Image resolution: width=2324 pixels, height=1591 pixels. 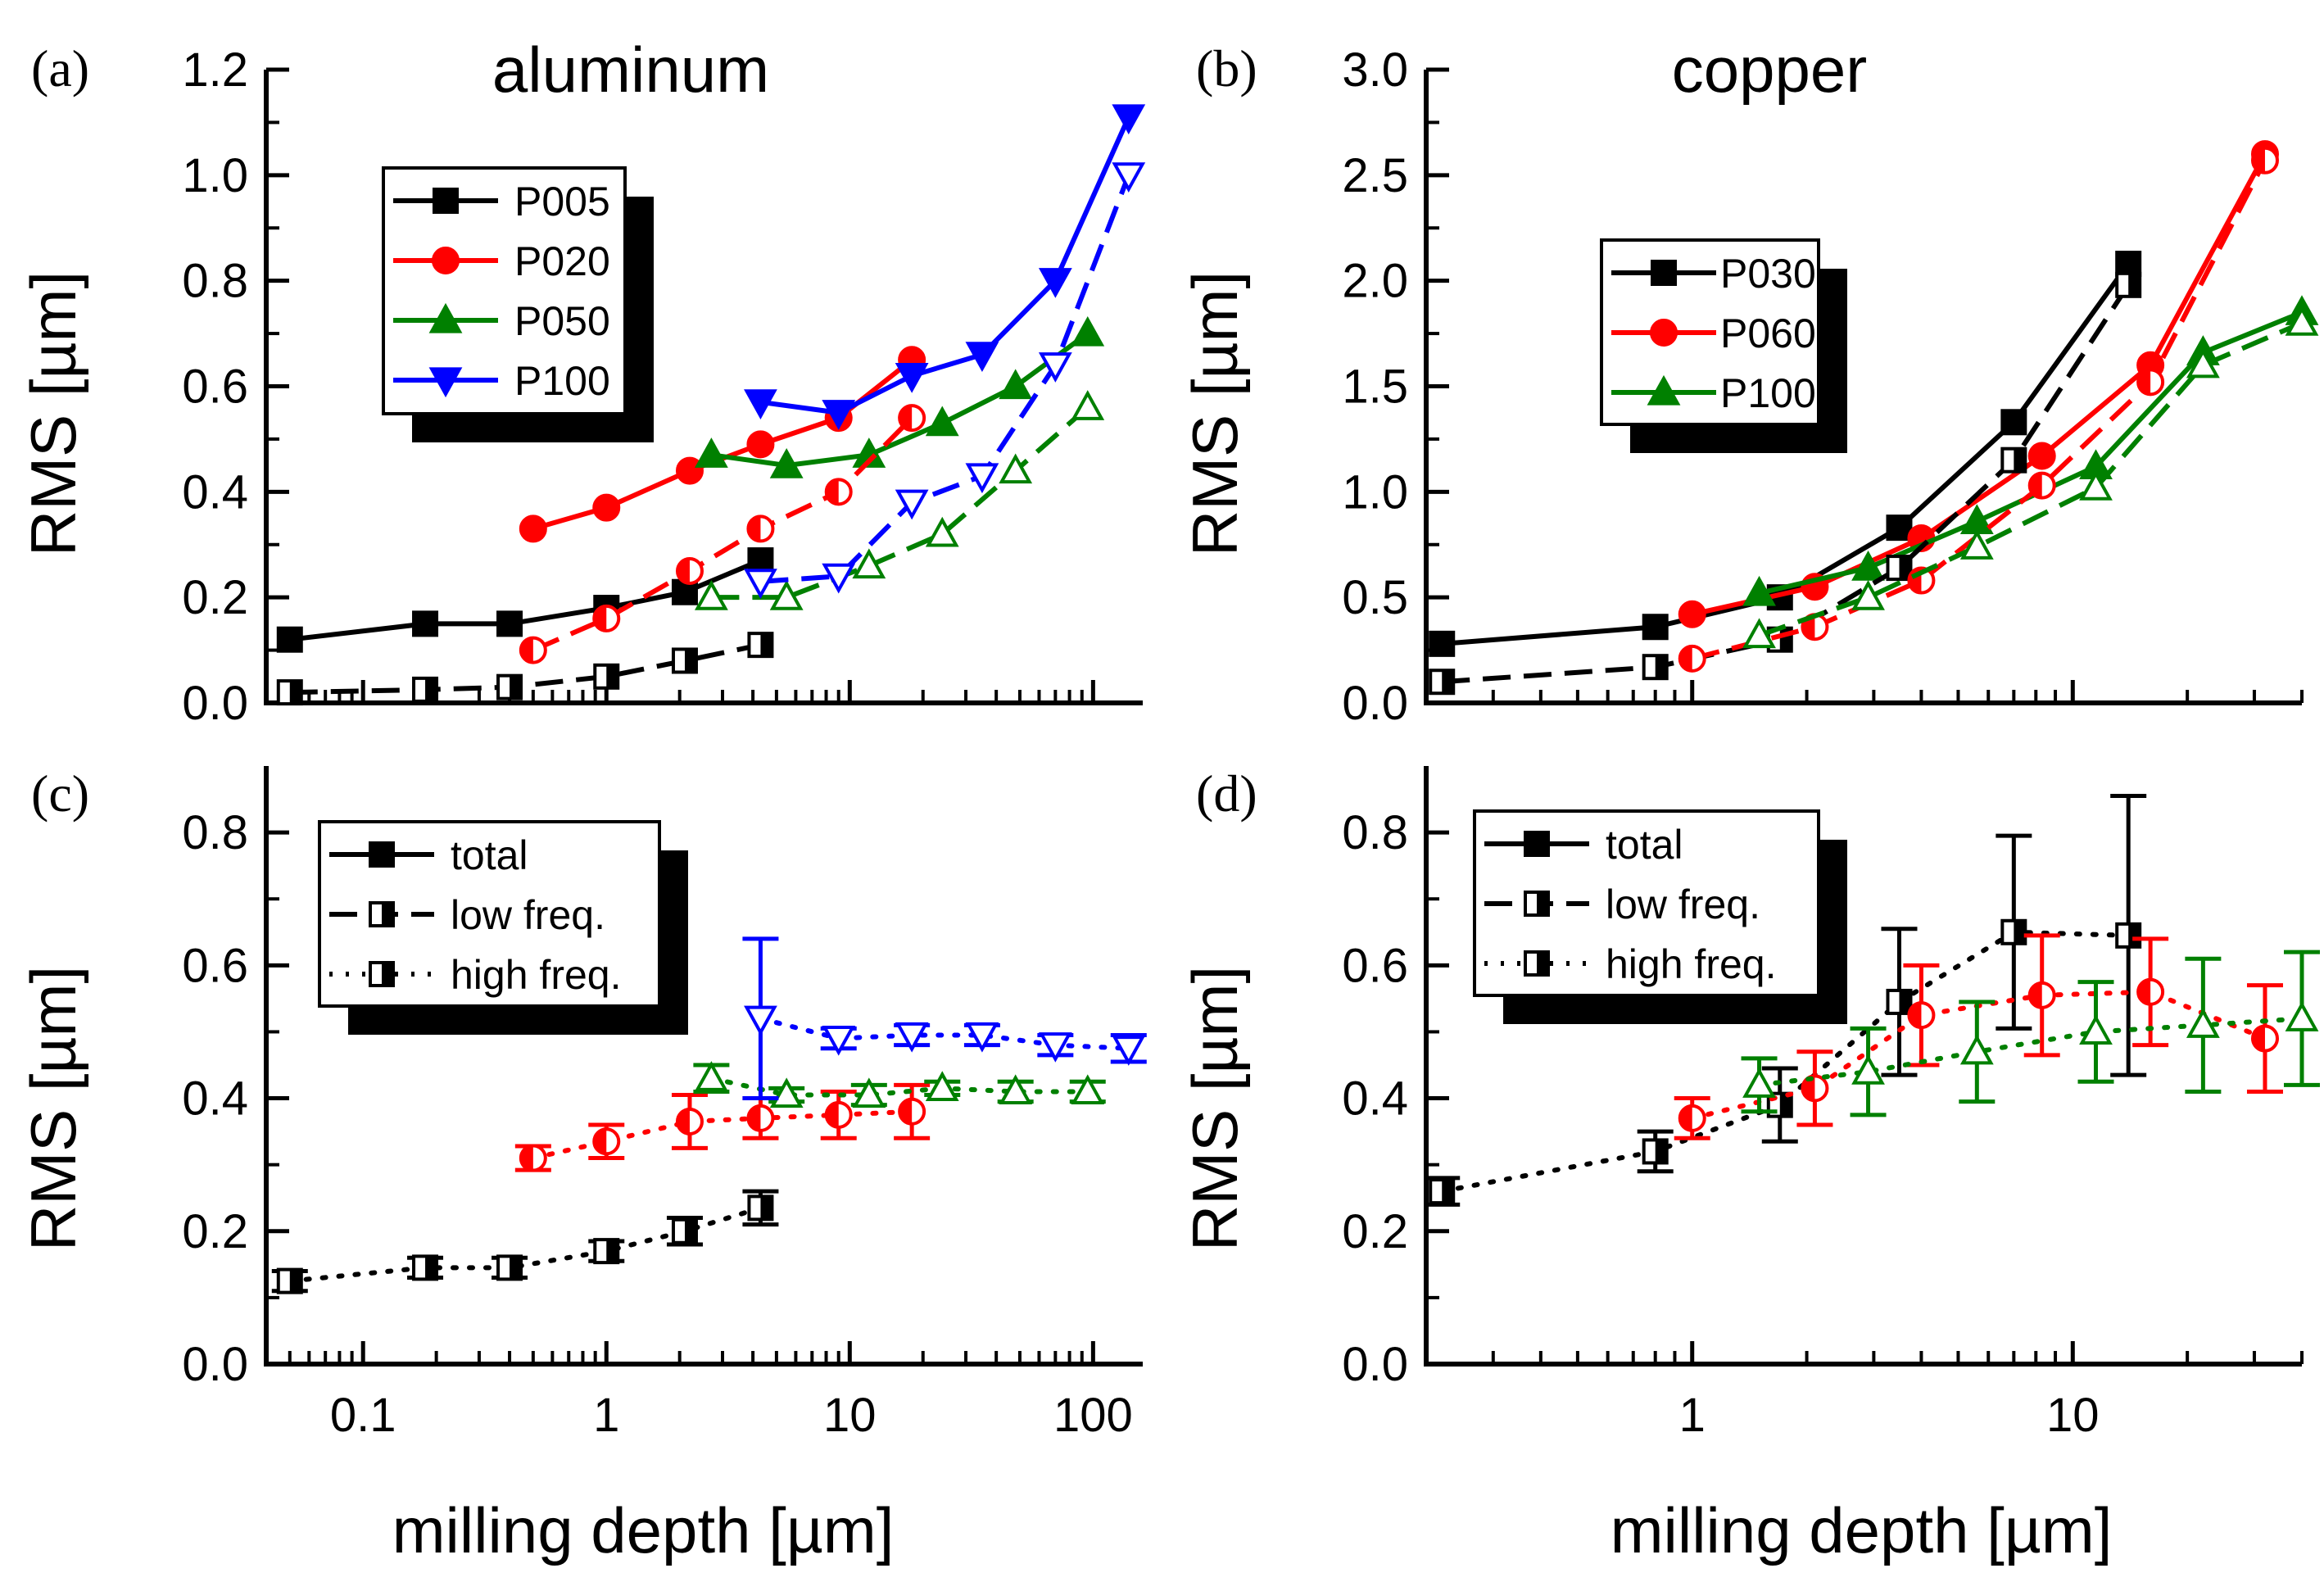 What do you see at coordinates (899, 396) in the screenshot?
I see `series-p050` at bounding box center [899, 396].